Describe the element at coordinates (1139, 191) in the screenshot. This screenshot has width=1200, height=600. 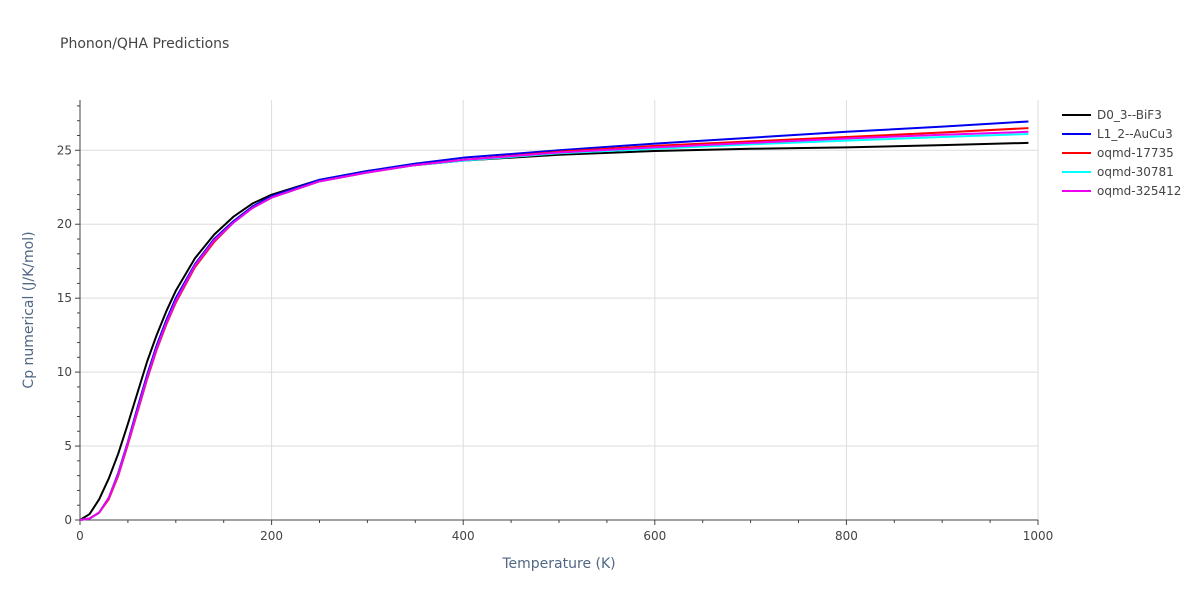
I see `legend-label: oqmd-325412` at that location.